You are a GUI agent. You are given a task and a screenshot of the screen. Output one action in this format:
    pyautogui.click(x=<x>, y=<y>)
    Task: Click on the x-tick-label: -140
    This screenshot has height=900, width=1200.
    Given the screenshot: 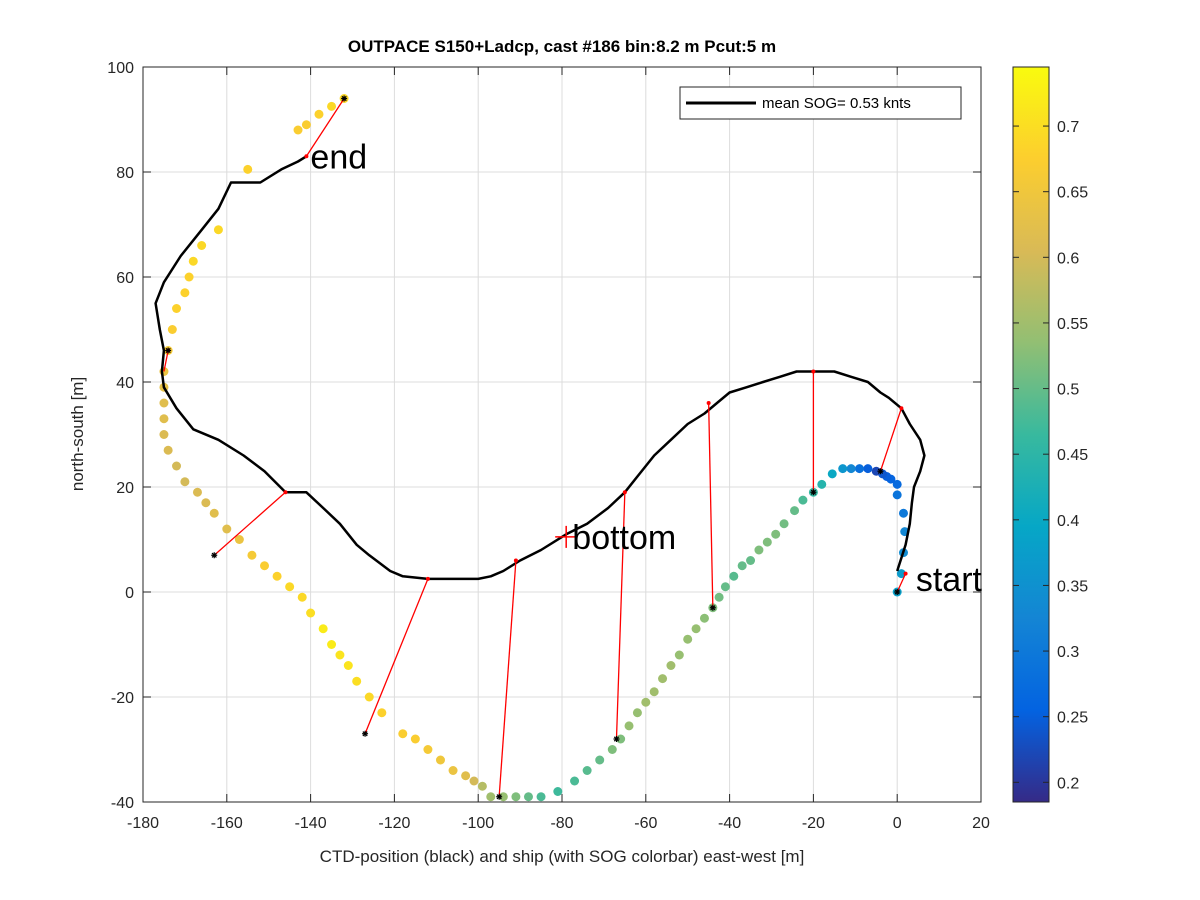 What is the action you would take?
    pyautogui.click(x=311, y=823)
    